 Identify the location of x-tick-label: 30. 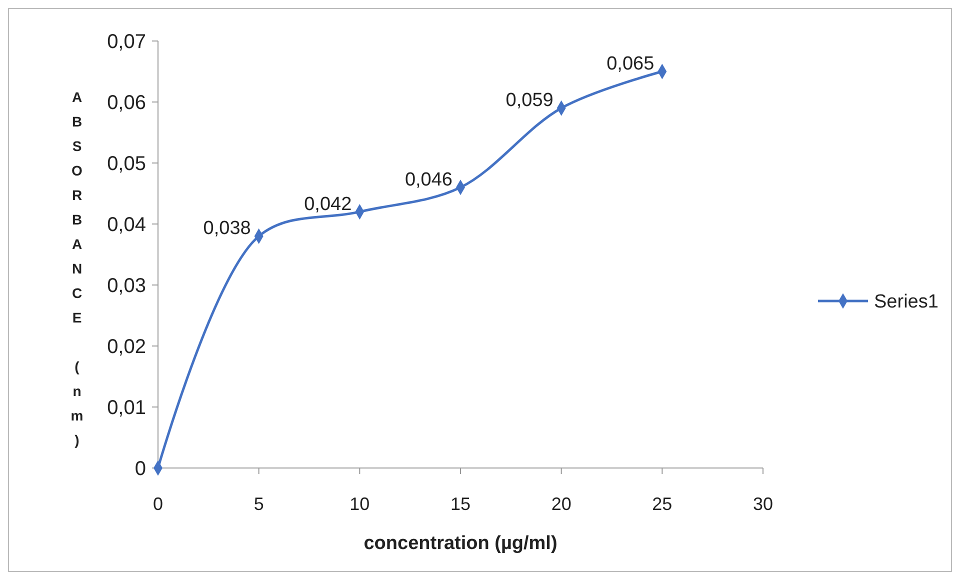
(763, 504).